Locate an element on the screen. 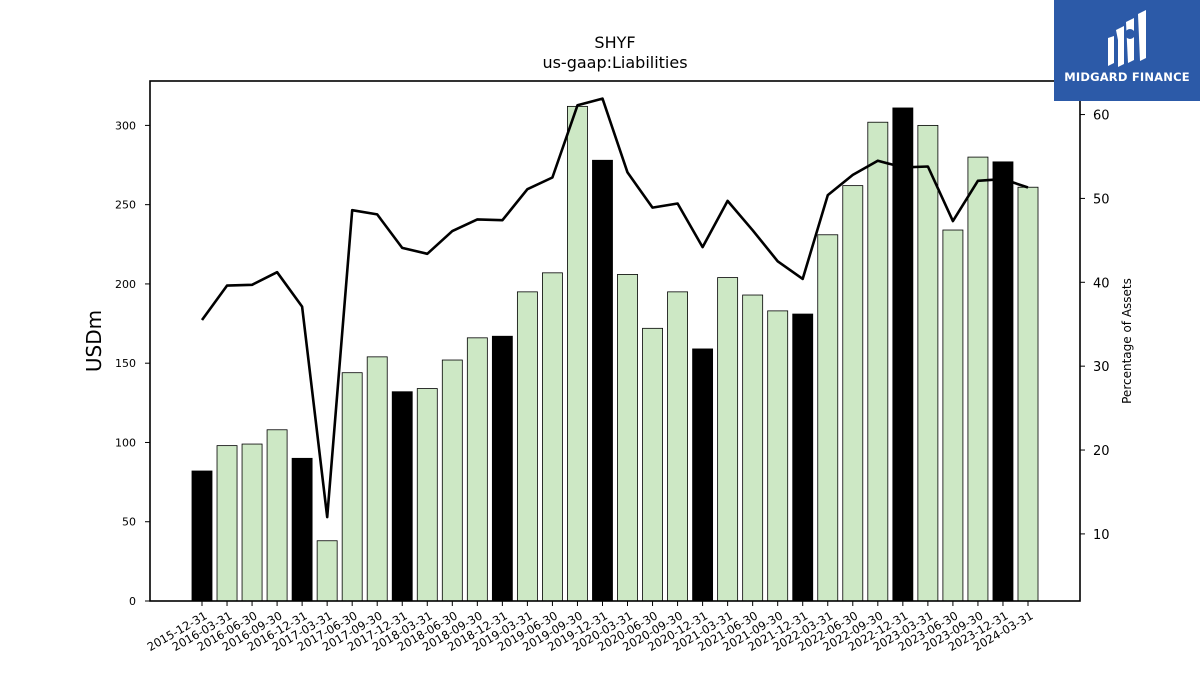 This screenshot has width=1200, height=675. y-axis-label: USDm is located at coordinates (94, 341).